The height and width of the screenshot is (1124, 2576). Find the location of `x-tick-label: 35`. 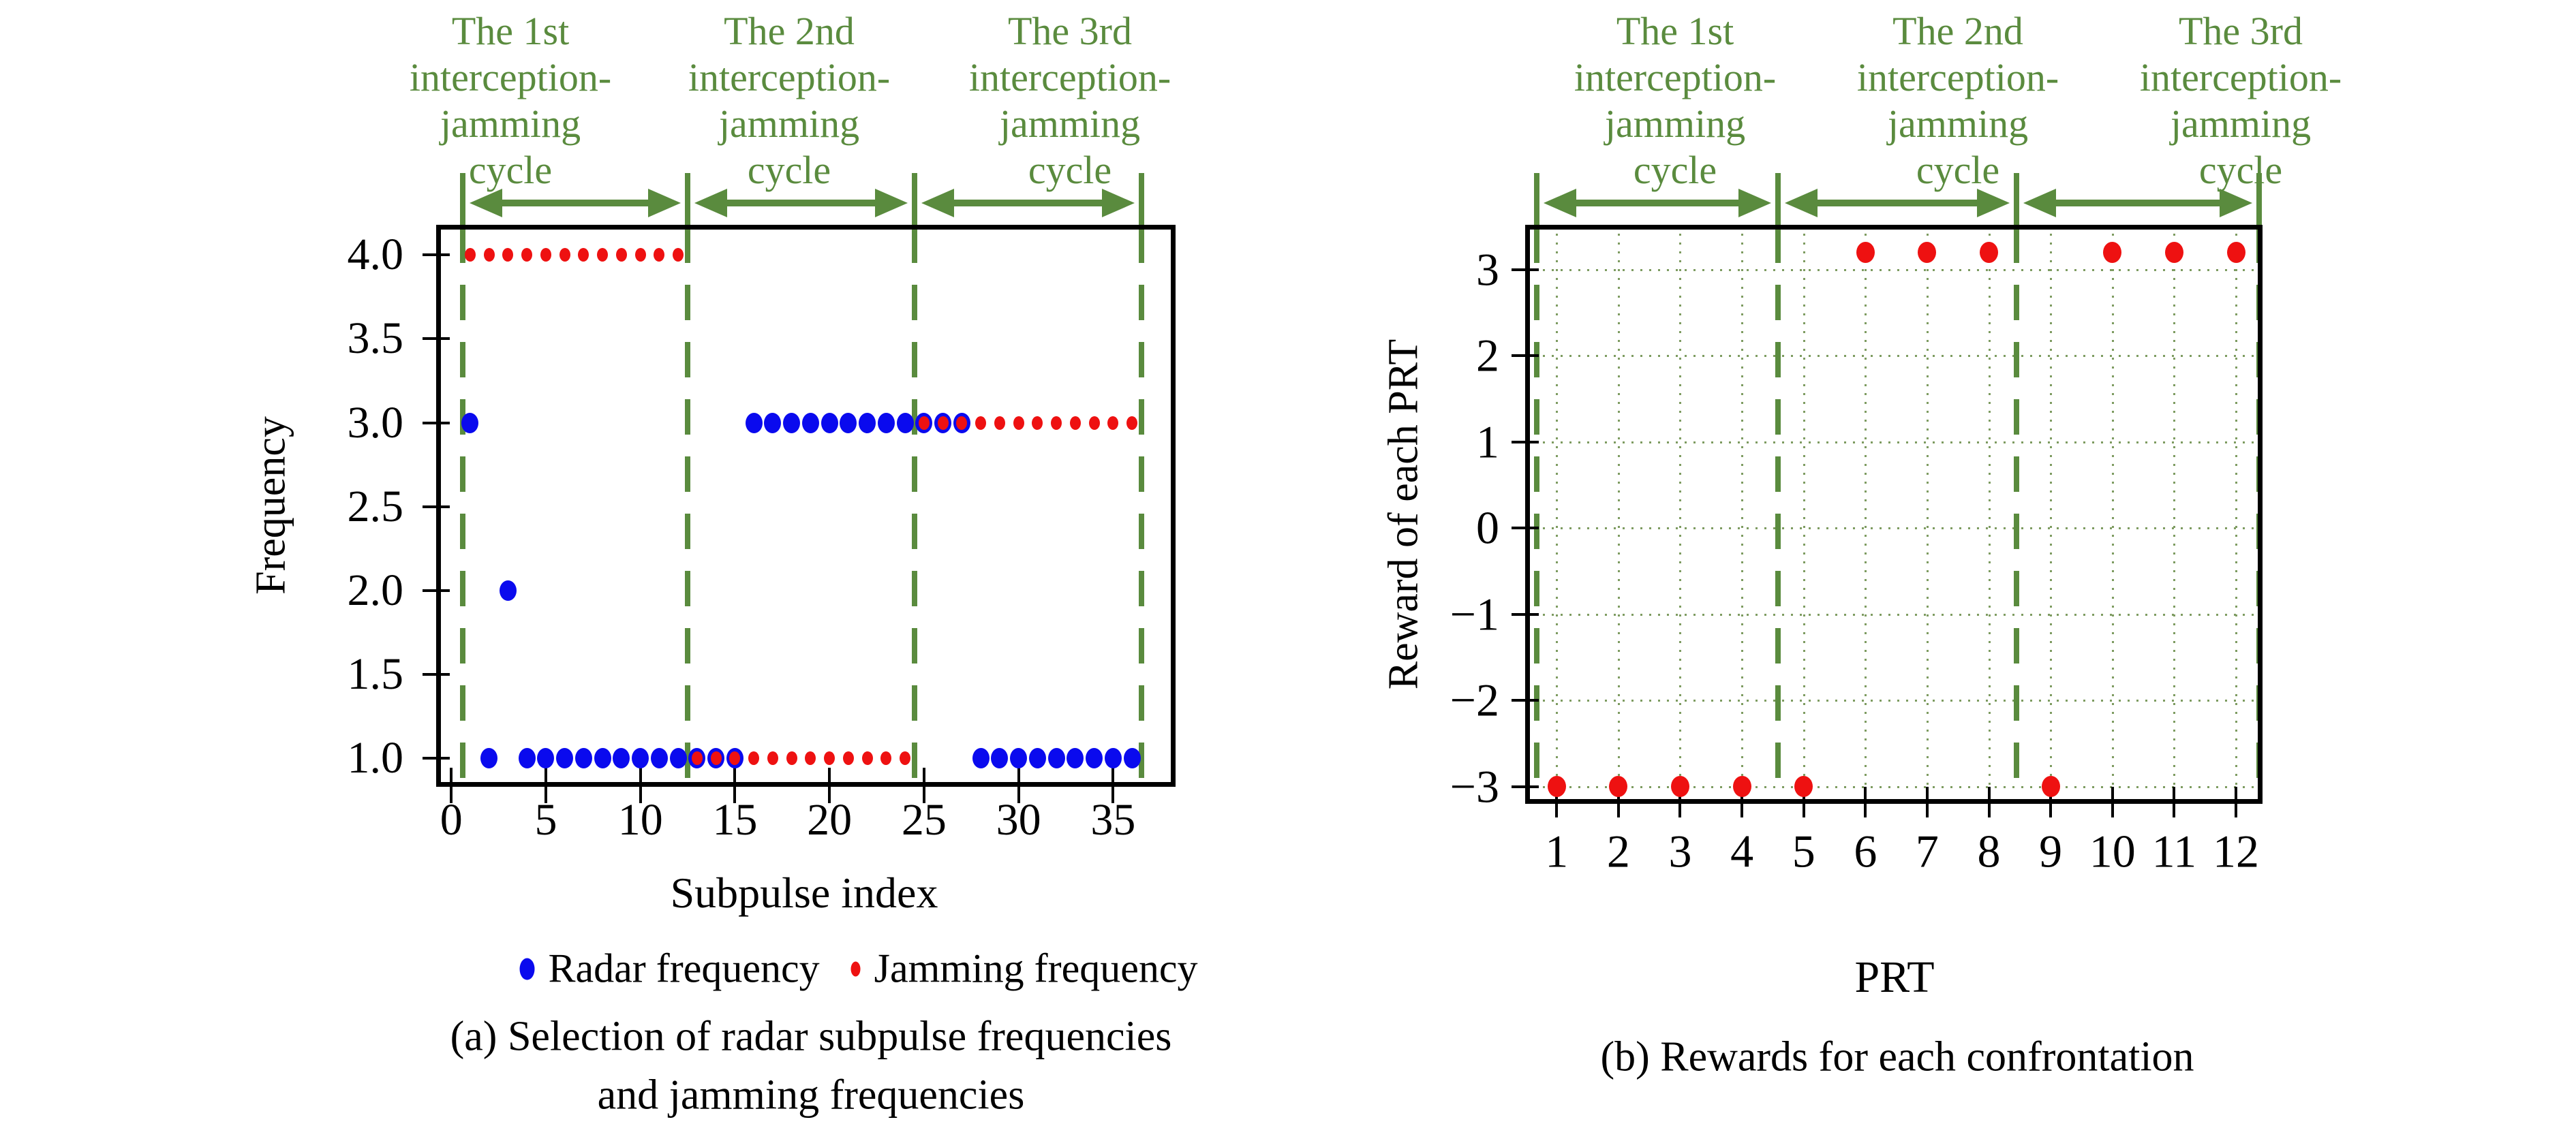

x-tick-label: 35 is located at coordinates (1113, 820).